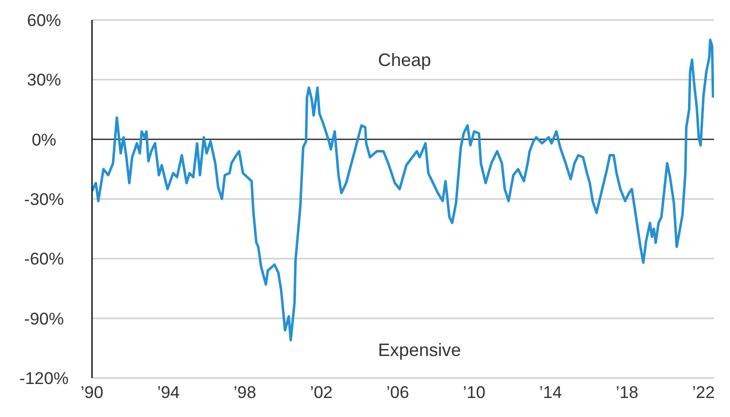 The height and width of the screenshot is (417, 730). What do you see at coordinates (245, 392) in the screenshot?
I see `x-tick-label: ’98` at bounding box center [245, 392].